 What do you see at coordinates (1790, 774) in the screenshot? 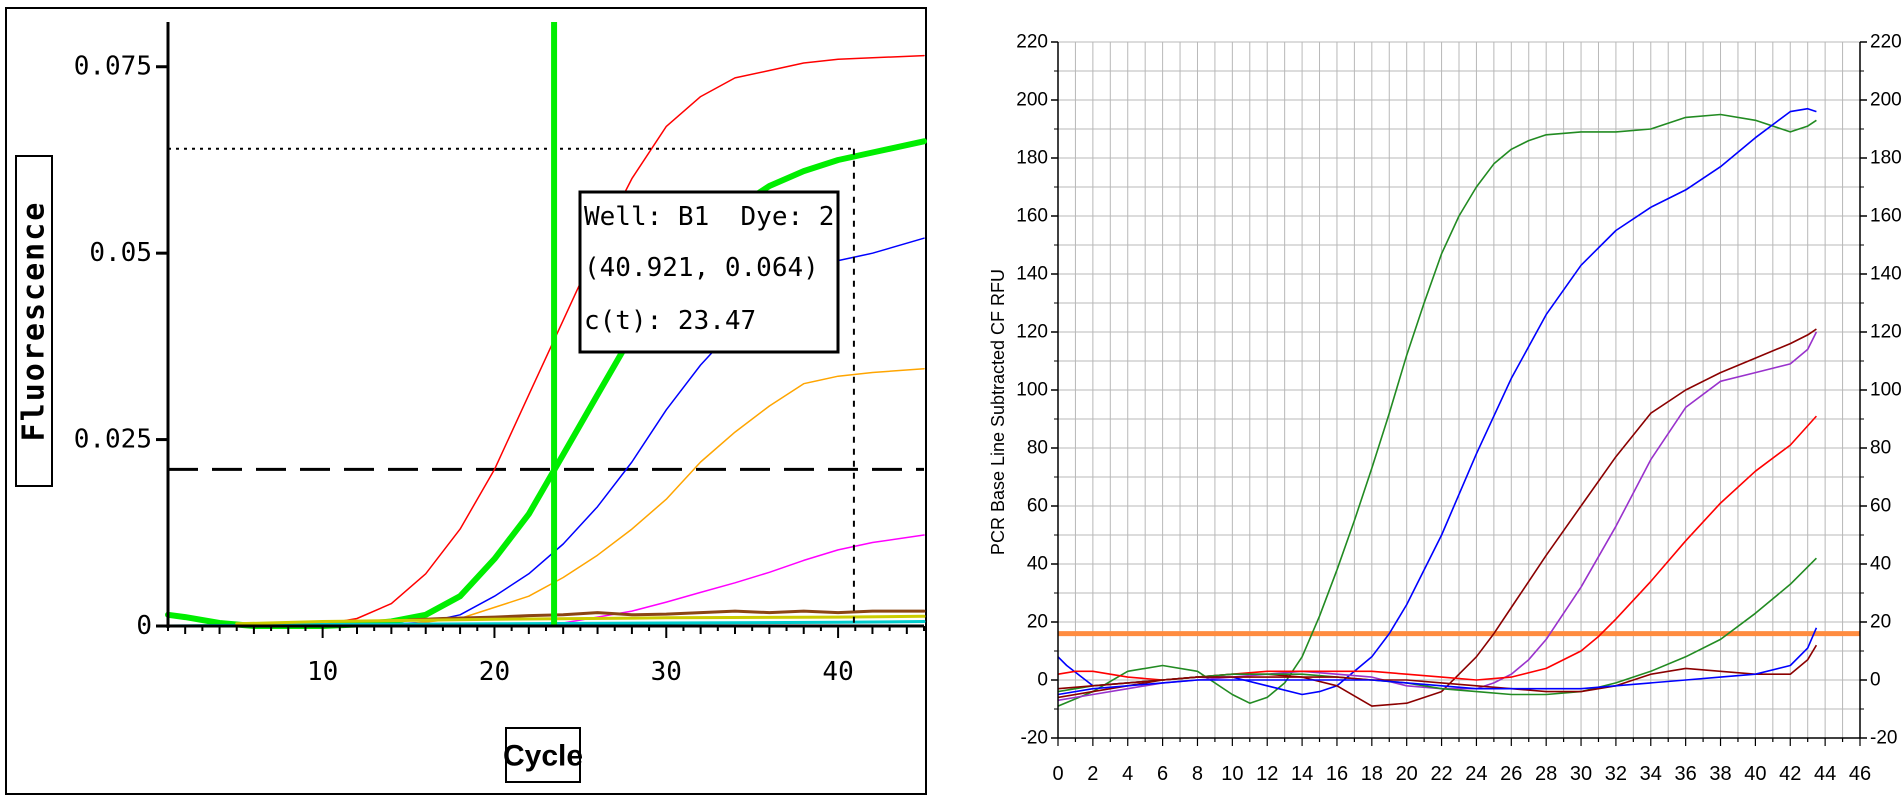
I see `right-x-tick-label: 42` at bounding box center [1790, 774].